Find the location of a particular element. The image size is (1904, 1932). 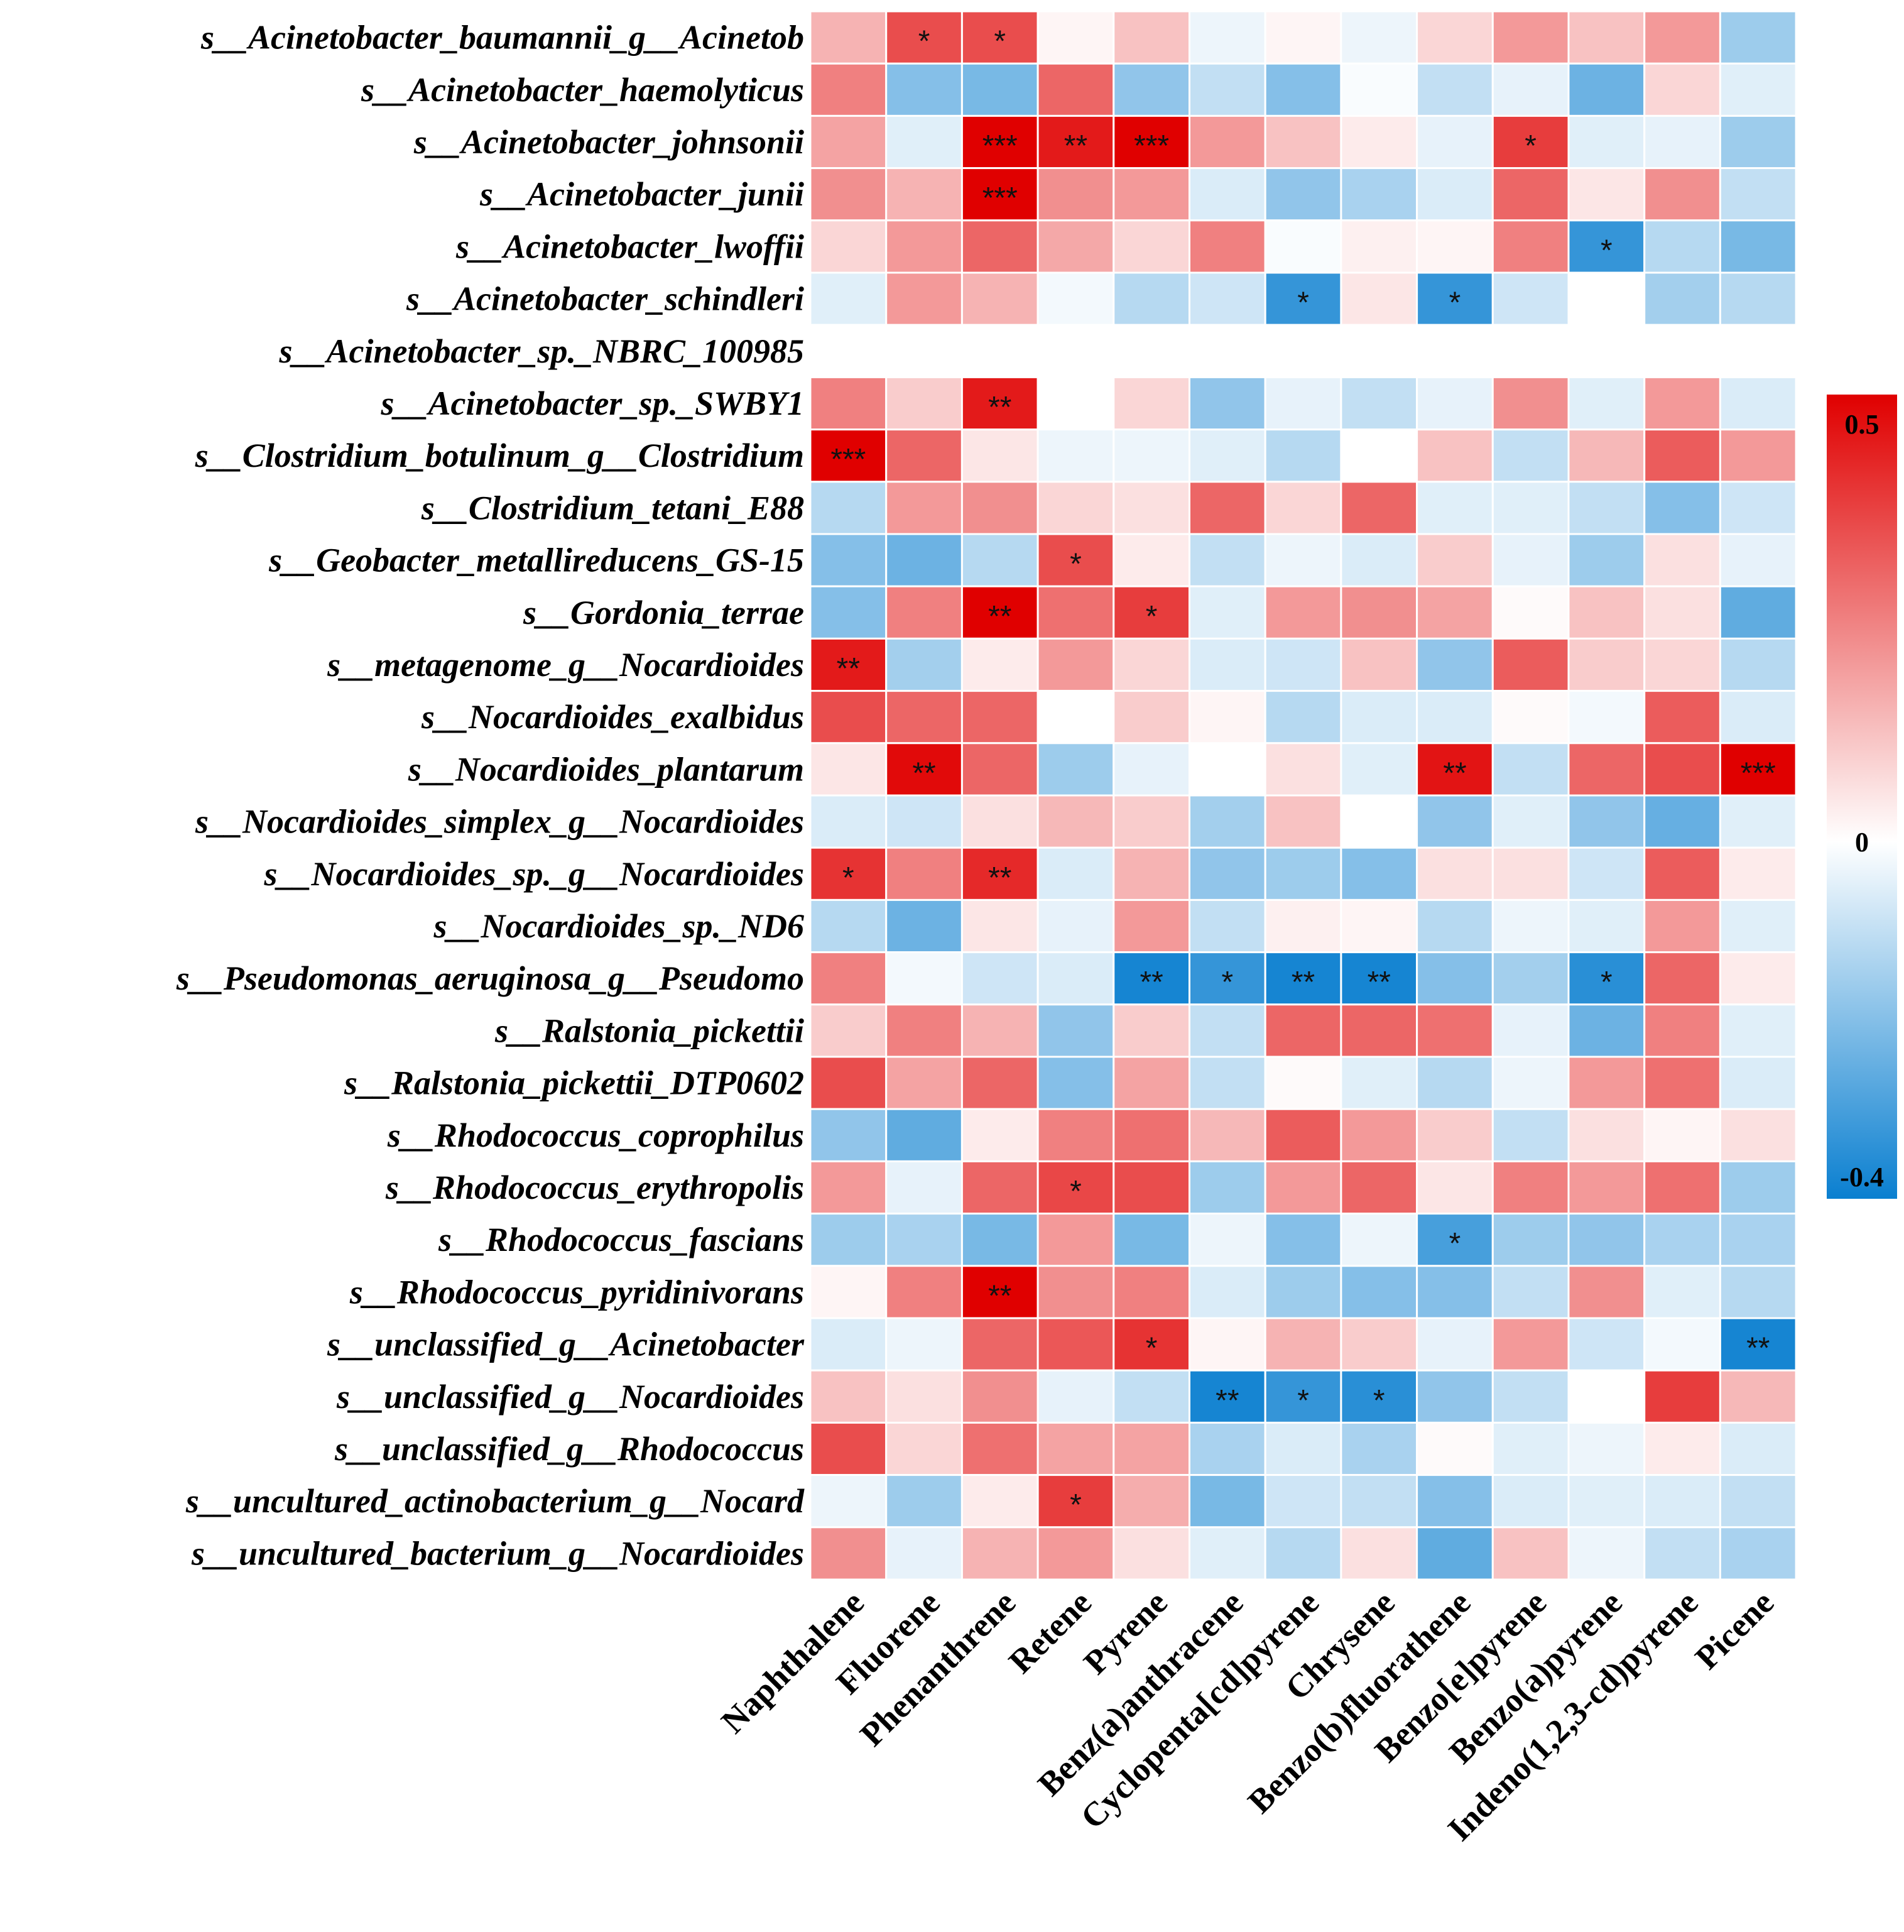

column-label: Retene is located at coordinates (1050, 1632).